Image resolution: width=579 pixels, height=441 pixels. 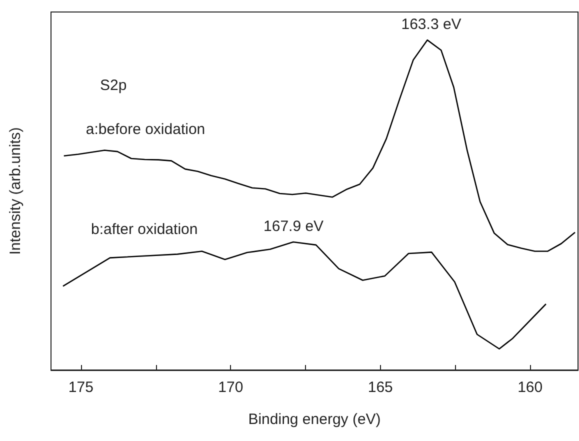 I want to click on annotation: S2p, so click(x=113, y=85).